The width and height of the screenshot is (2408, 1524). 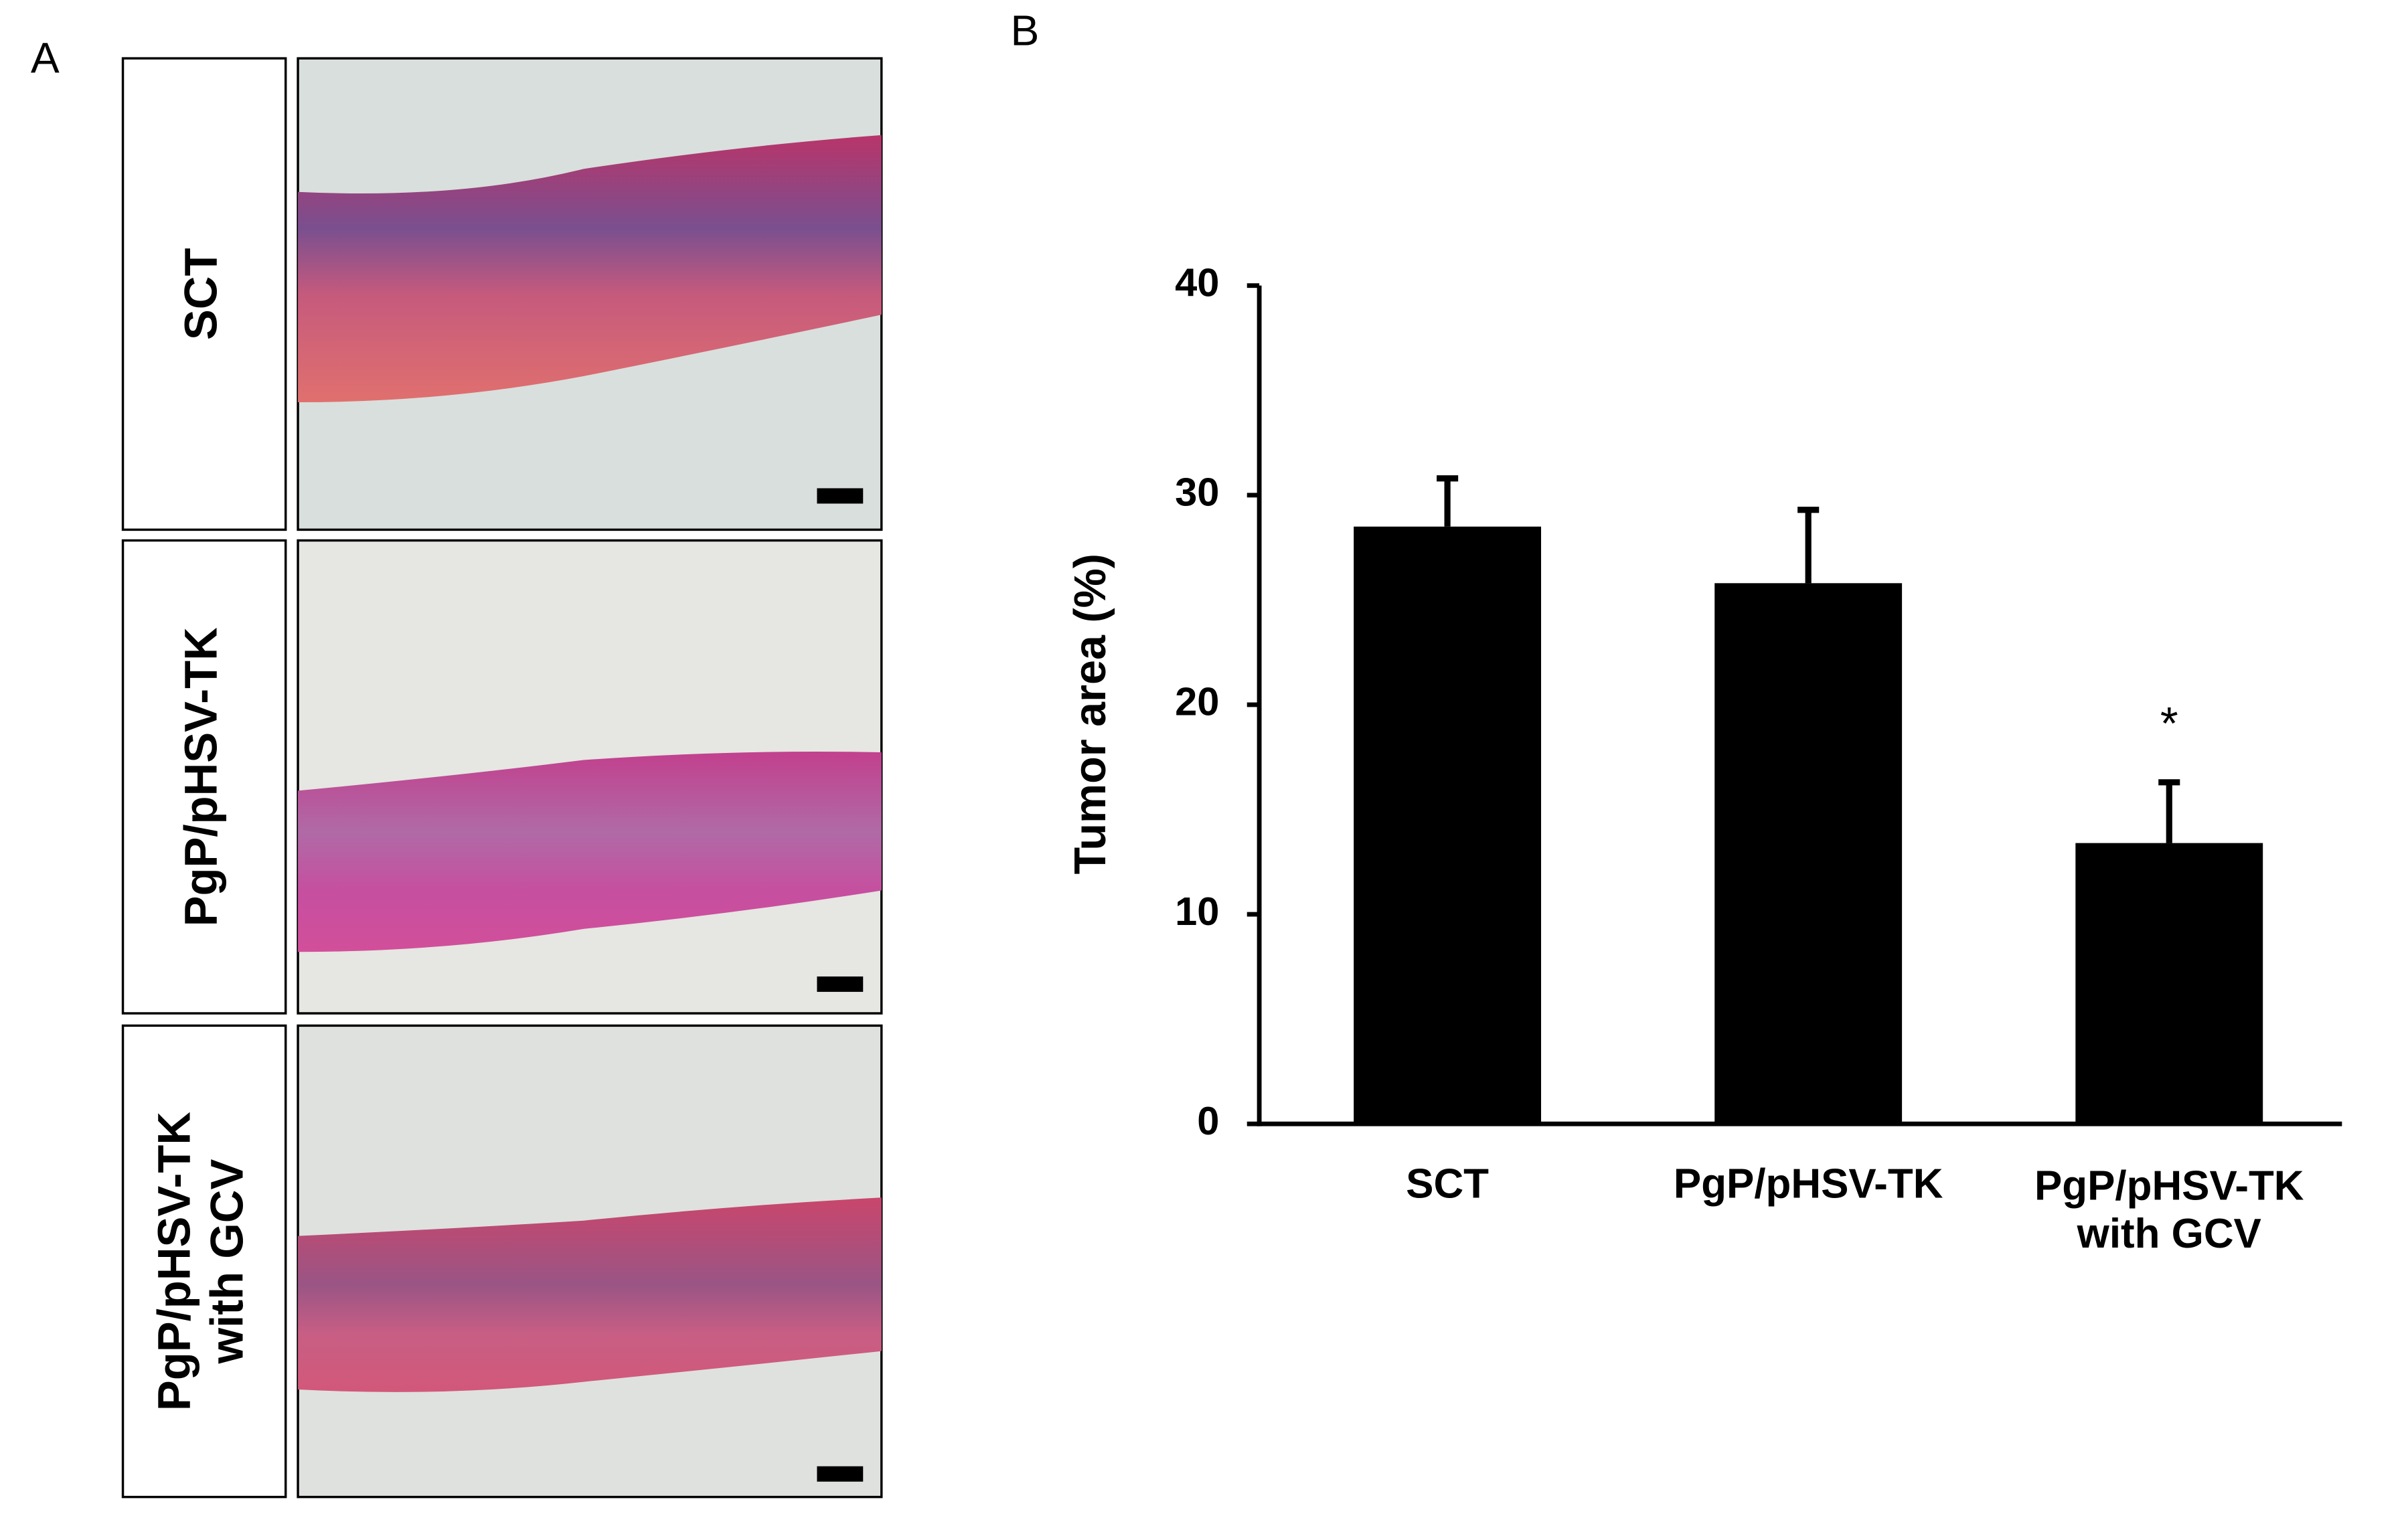 What do you see at coordinates (46, 58) in the screenshot?
I see `panel-label: A` at bounding box center [46, 58].